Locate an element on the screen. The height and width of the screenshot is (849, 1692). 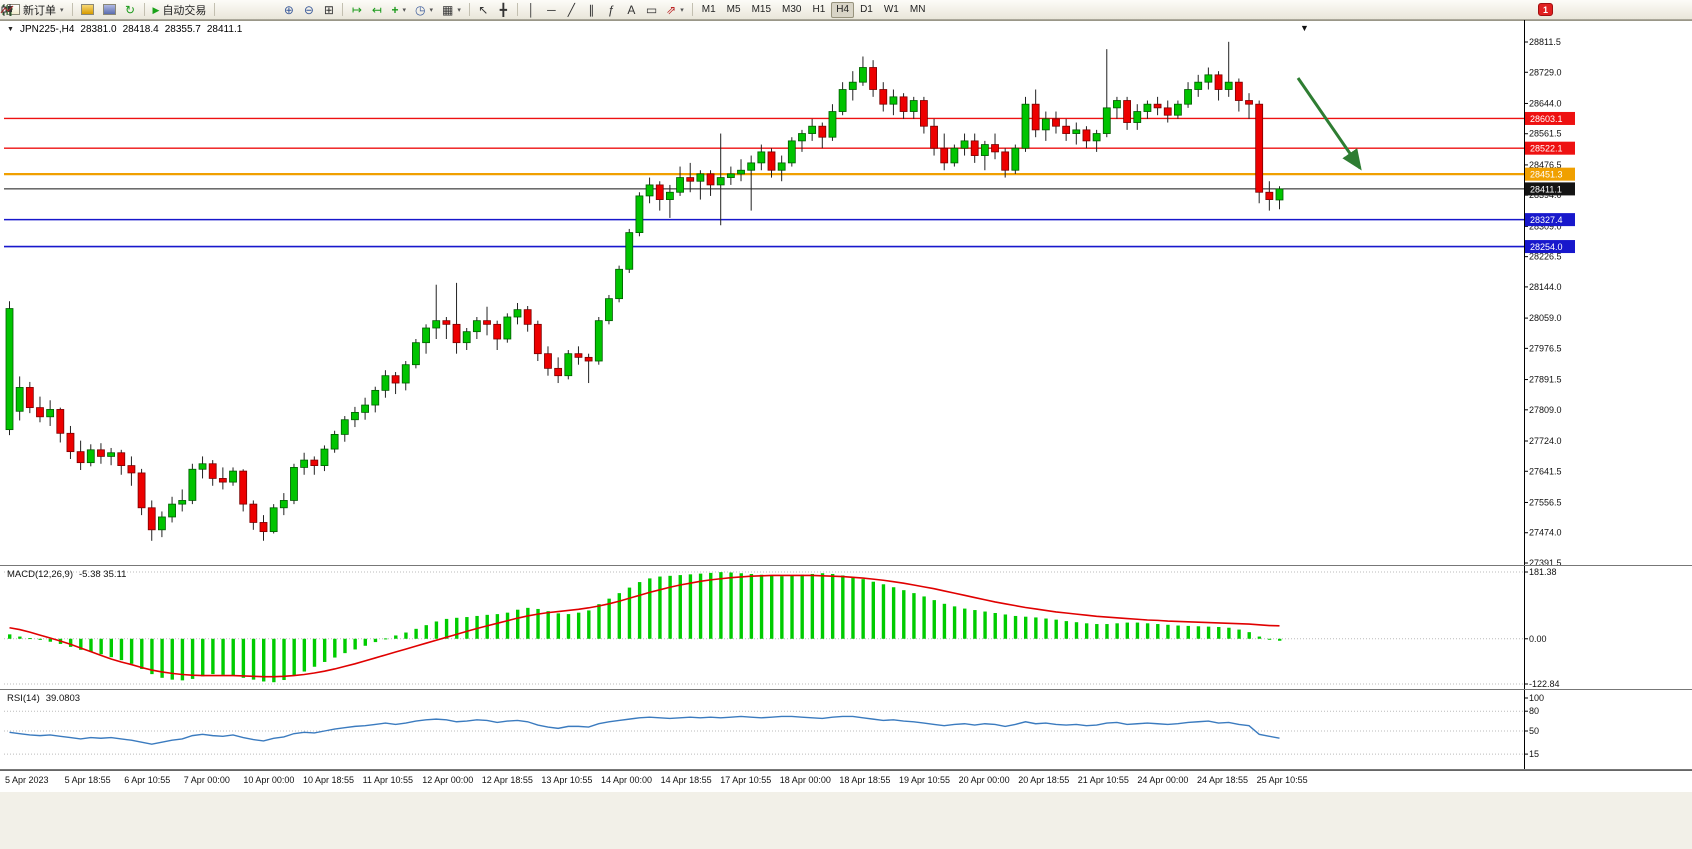
ohlc-bars-button is located at coordinates (119, 10).